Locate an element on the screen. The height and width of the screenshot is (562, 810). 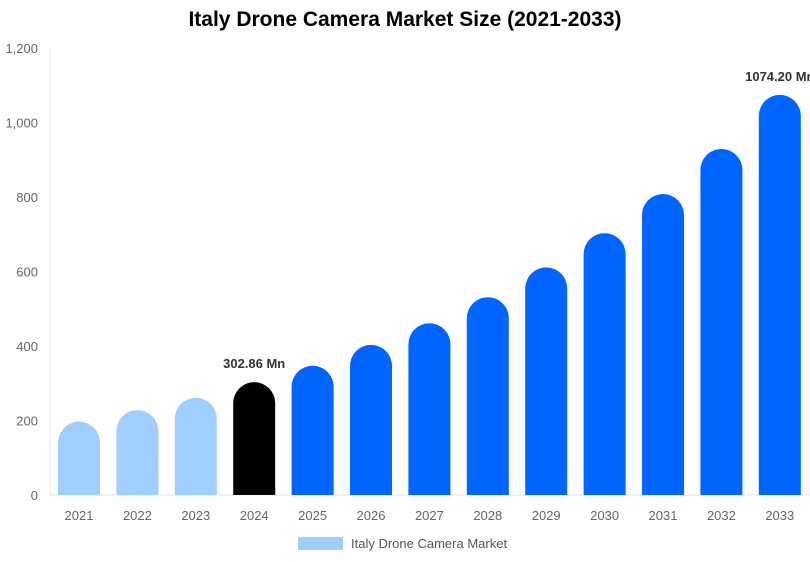
x-tick-label: 2022 is located at coordinates (137, 515).